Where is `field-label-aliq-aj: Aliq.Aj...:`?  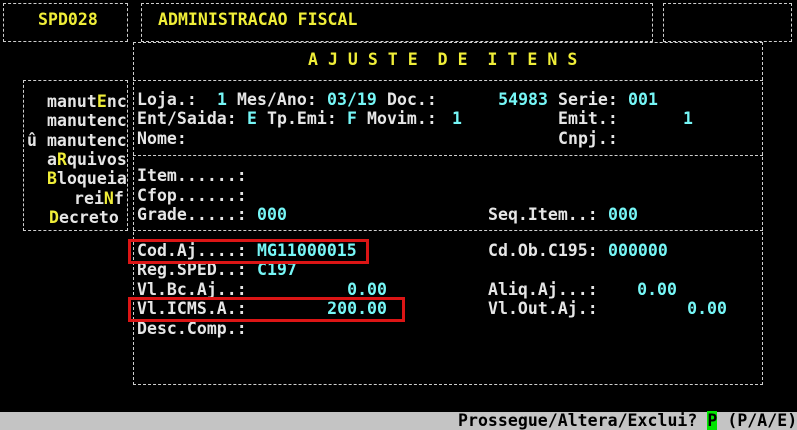 field-label-aliq-aj: Aliq.Aj...: is located at coordinates (543, 289).